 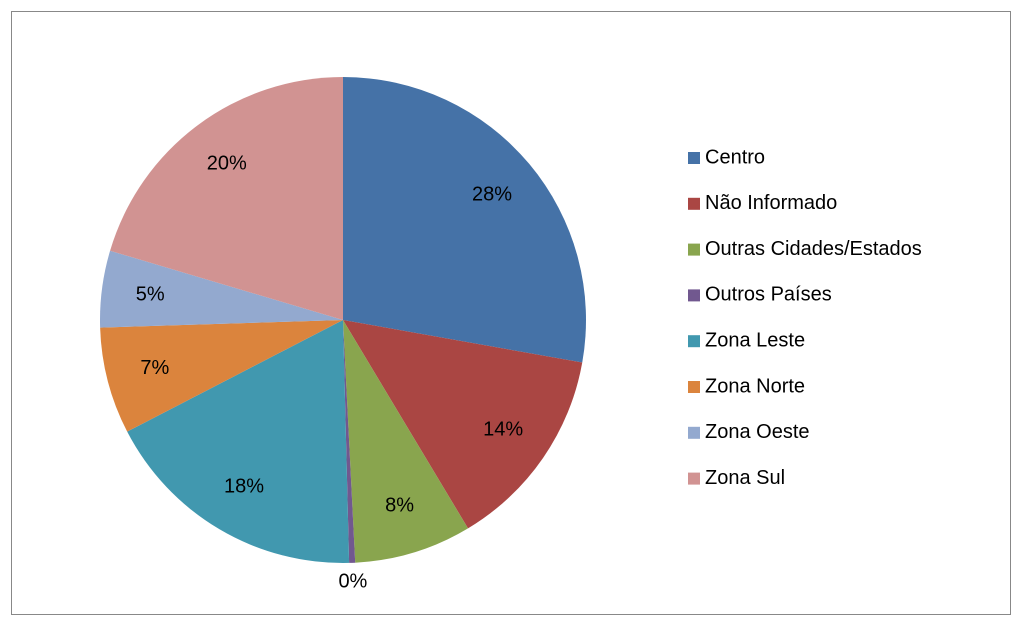 I want to click on legend-label: Zona Leste, so click(x=755, y=340).